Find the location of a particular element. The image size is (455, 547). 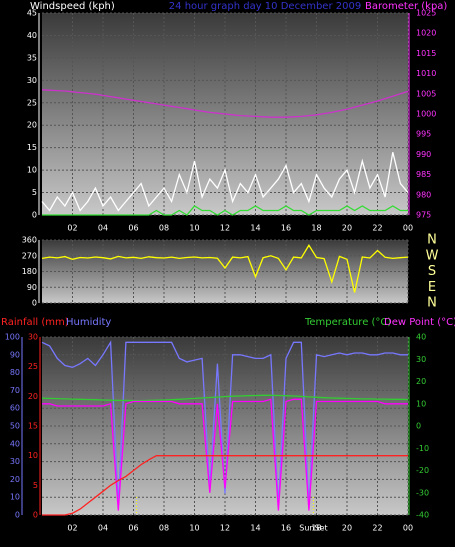

y2-tick-label: E is located at coordinates (432, 287).